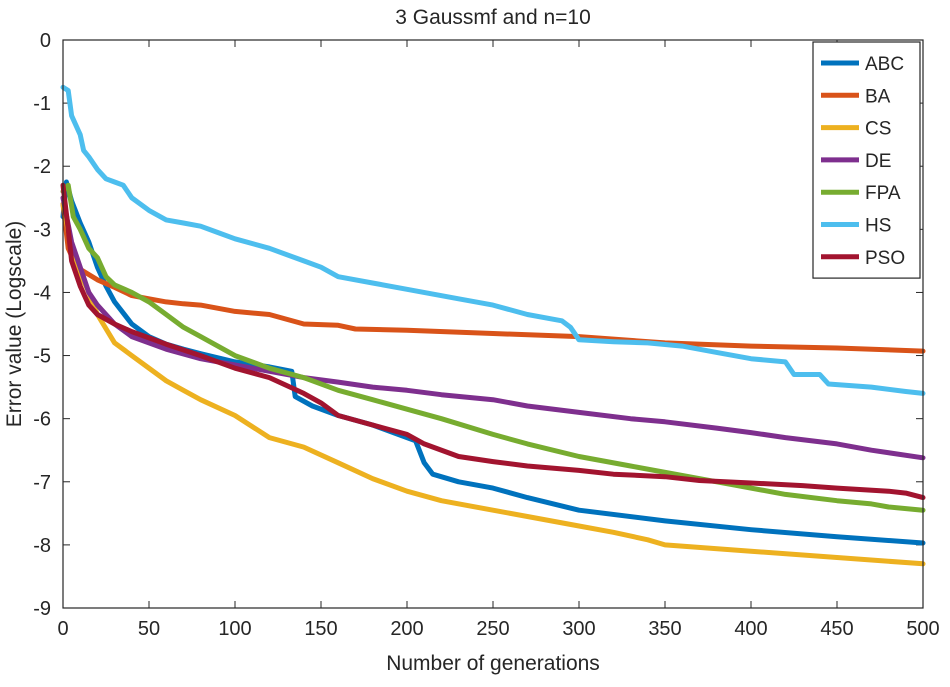 The image size is (950, 687). What do you see at coordinates (149, 629) in the screenshot?
I see `x-tick-label: 50` at bounding box center [149, 629].